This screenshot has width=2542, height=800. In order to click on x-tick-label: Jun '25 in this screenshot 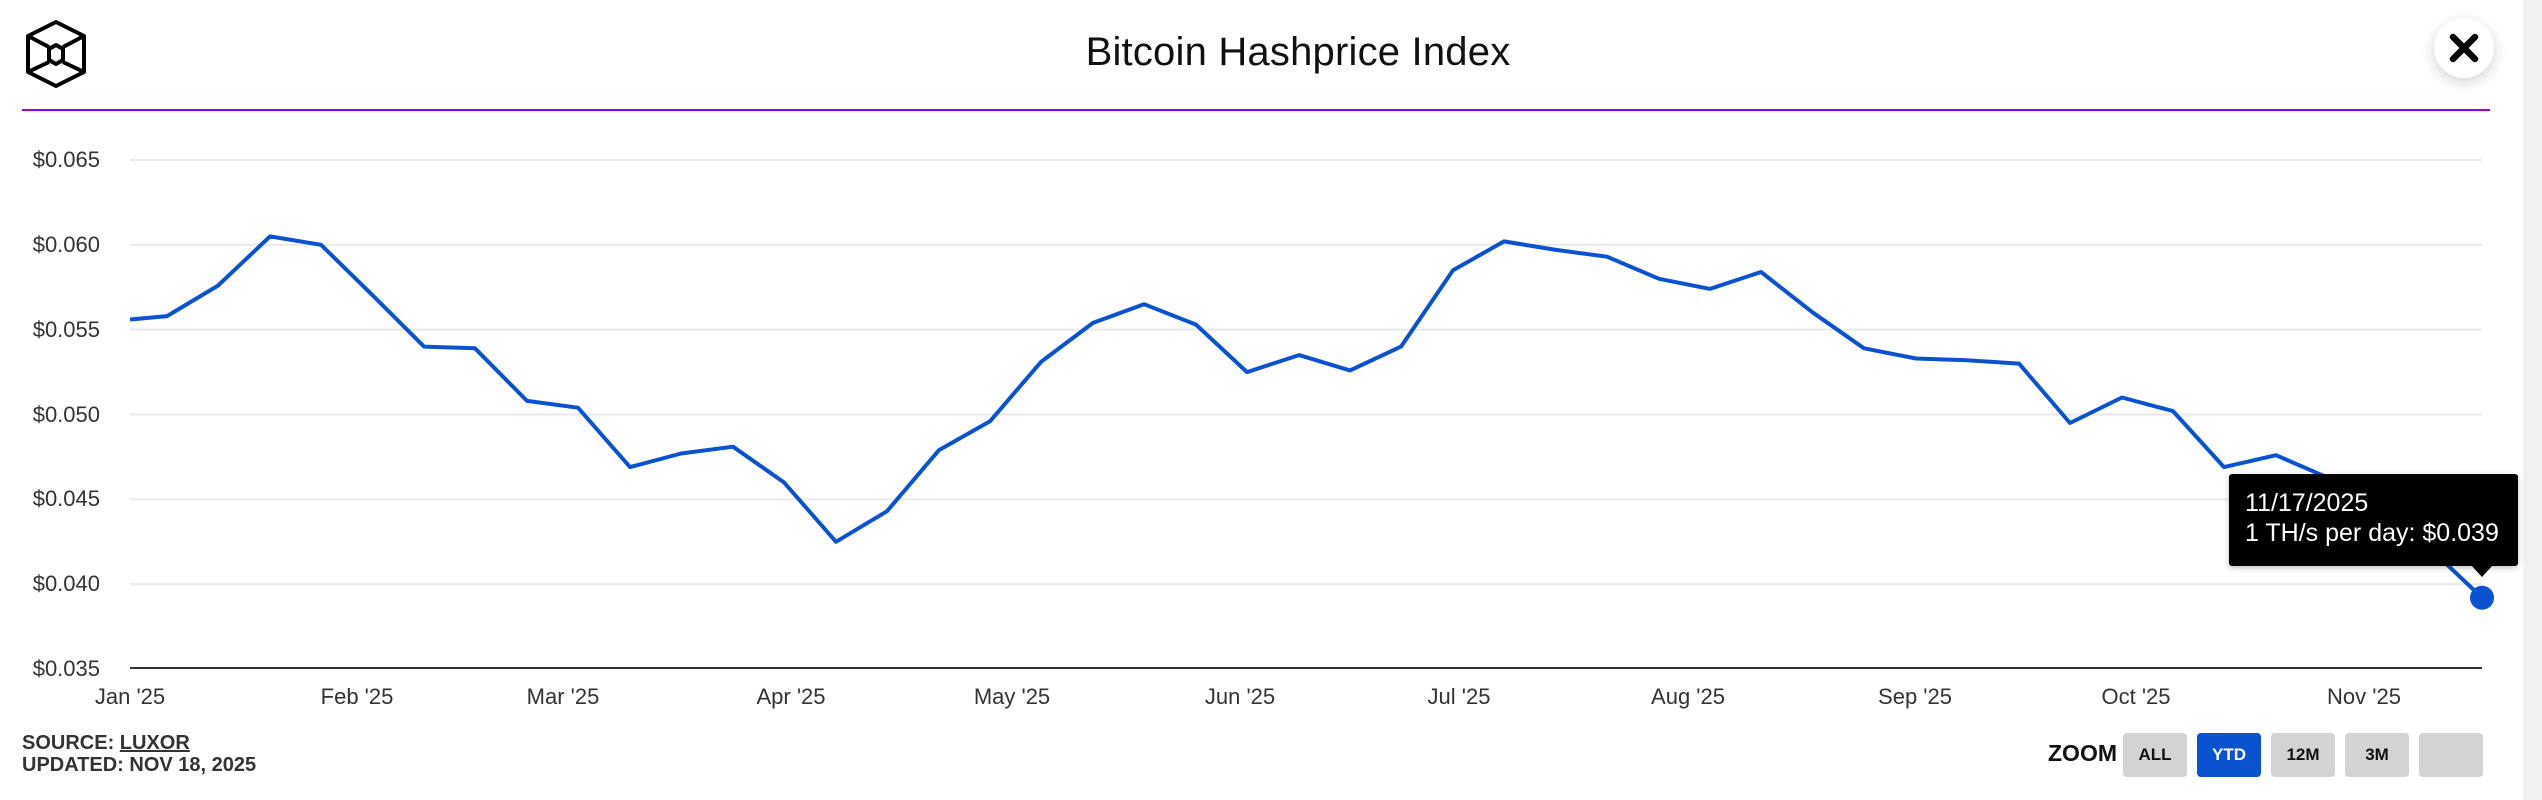, I will do `click(1240, 696)`.